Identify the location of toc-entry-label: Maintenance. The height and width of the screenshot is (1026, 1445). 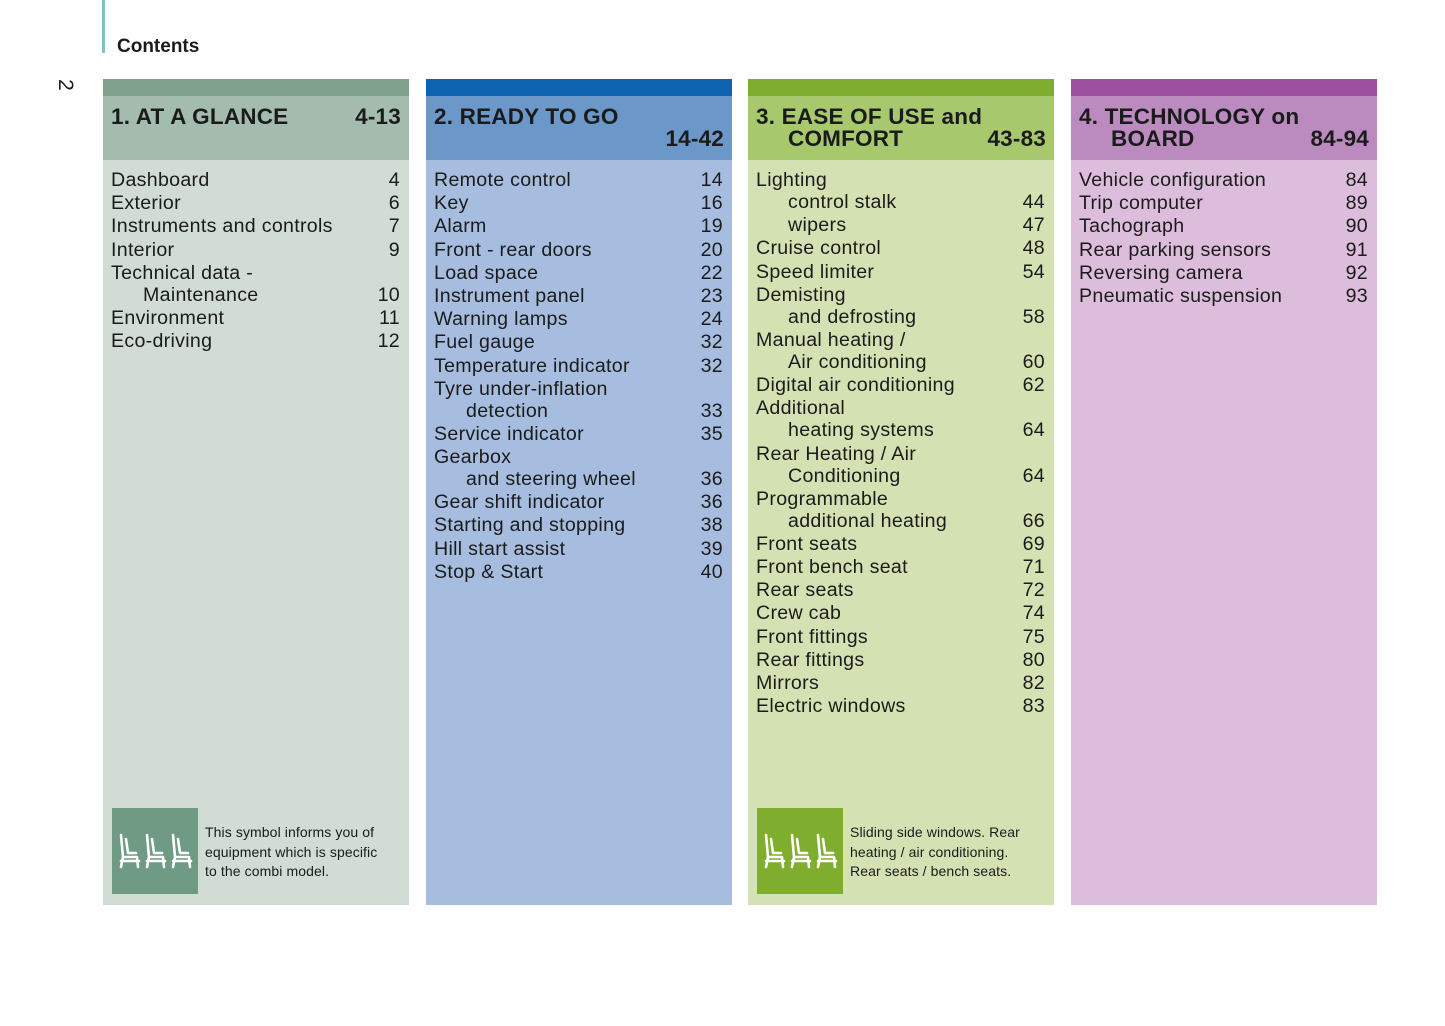
(201, 294).